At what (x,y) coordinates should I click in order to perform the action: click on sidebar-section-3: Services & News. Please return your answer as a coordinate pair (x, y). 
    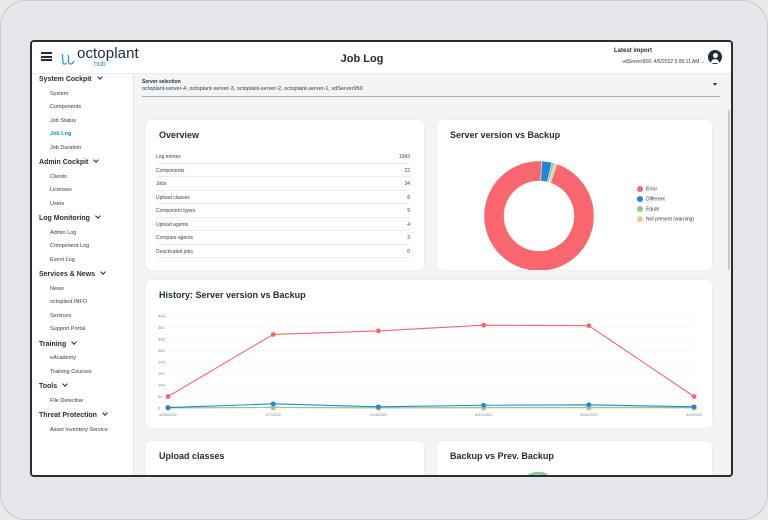
    Looking at the image, I should click on (72, 273).